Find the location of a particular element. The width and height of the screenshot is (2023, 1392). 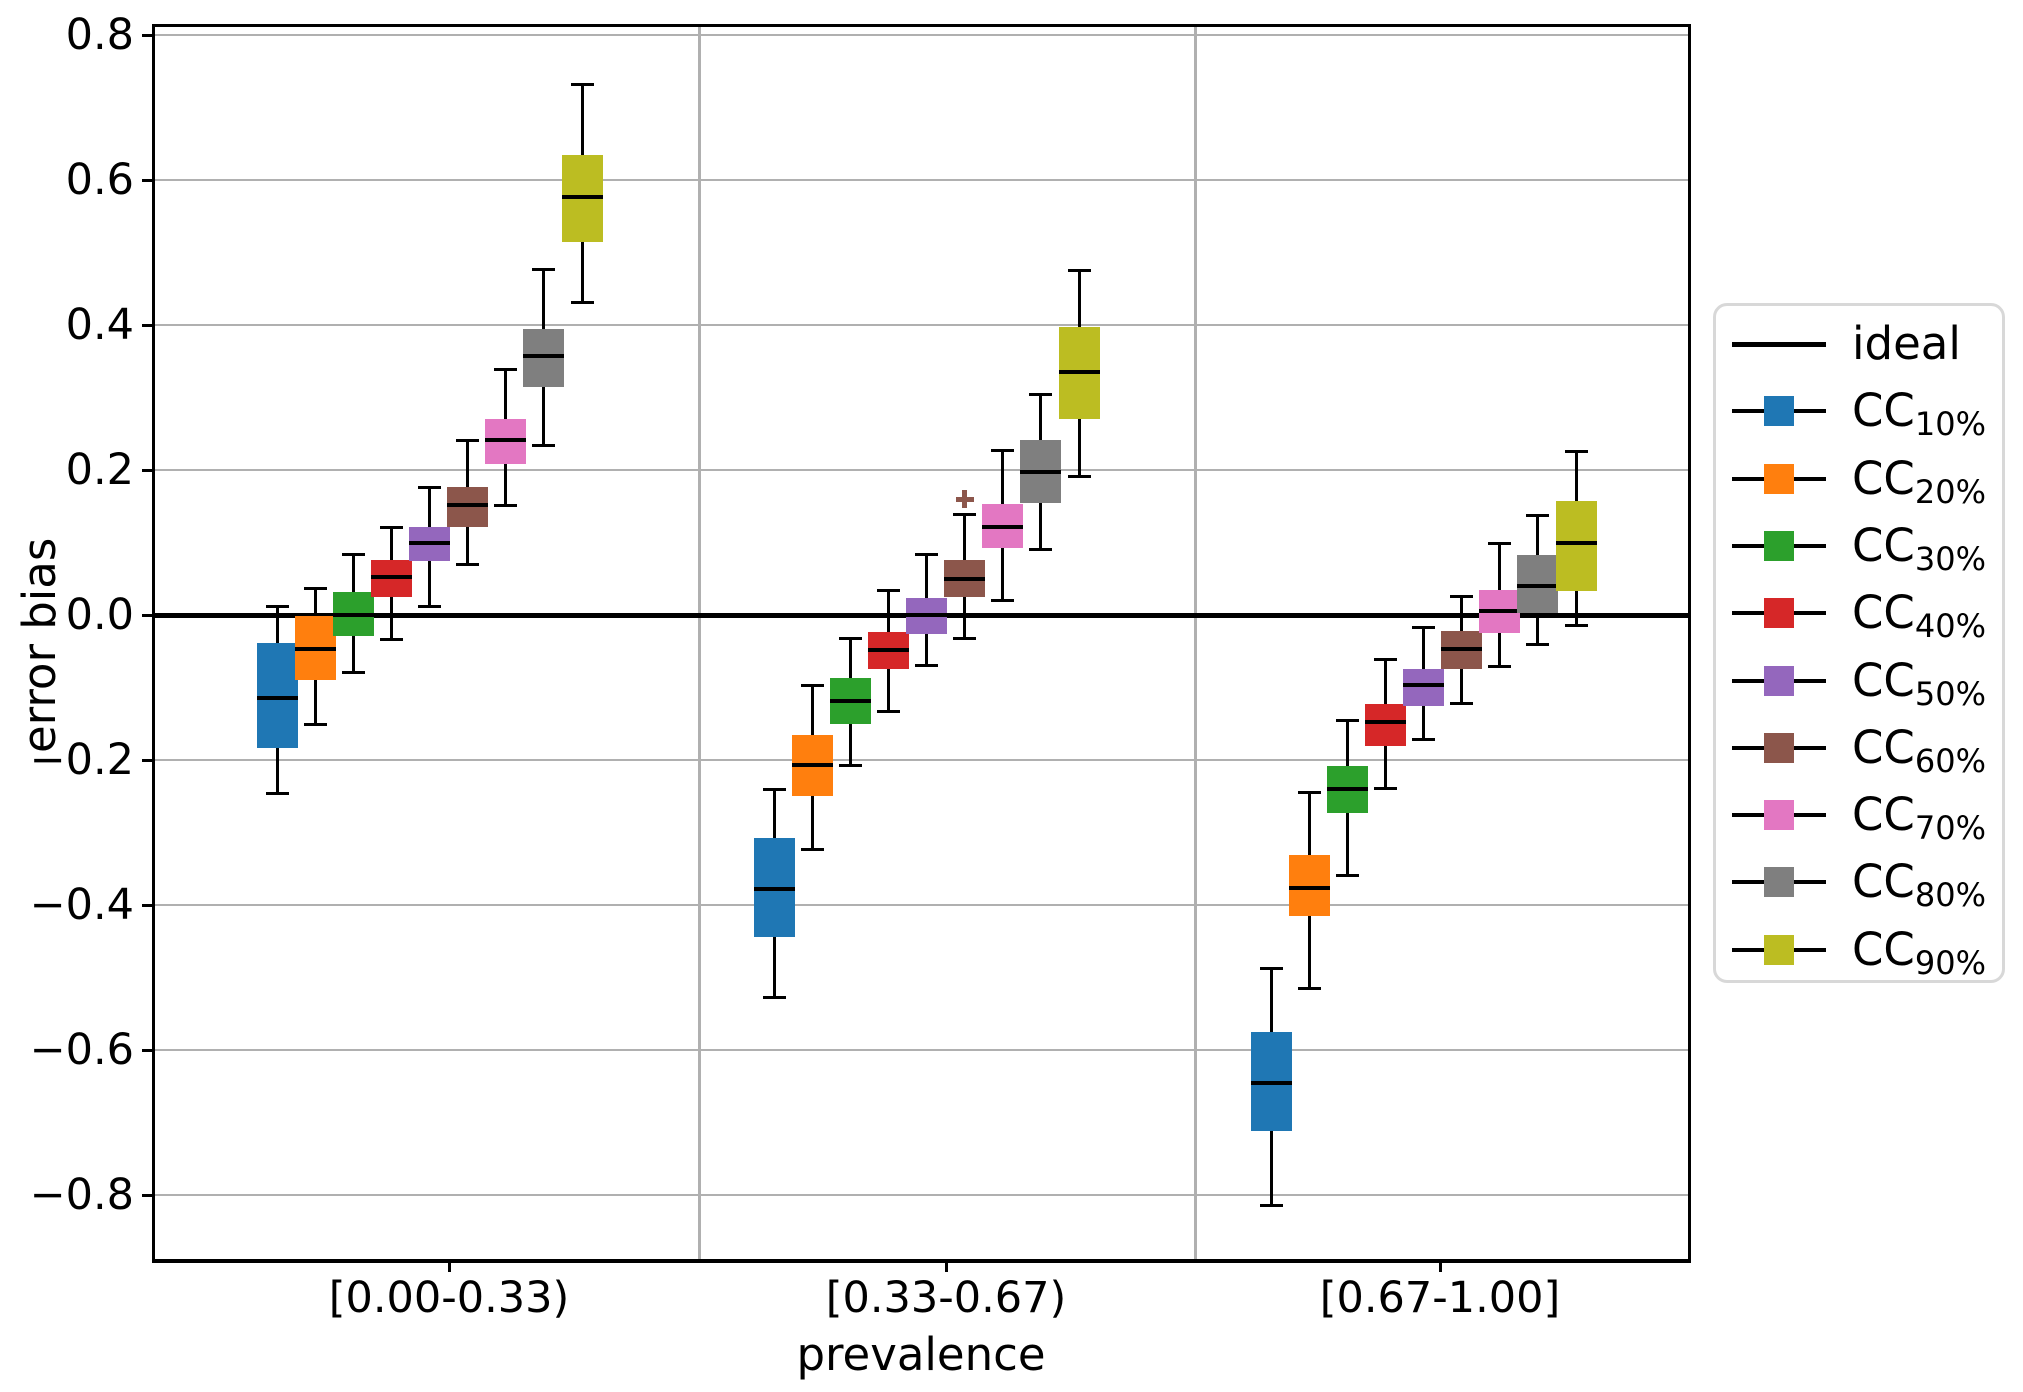

legend-entry-CC60%: CC60% is located at coordinates (1859, 749).